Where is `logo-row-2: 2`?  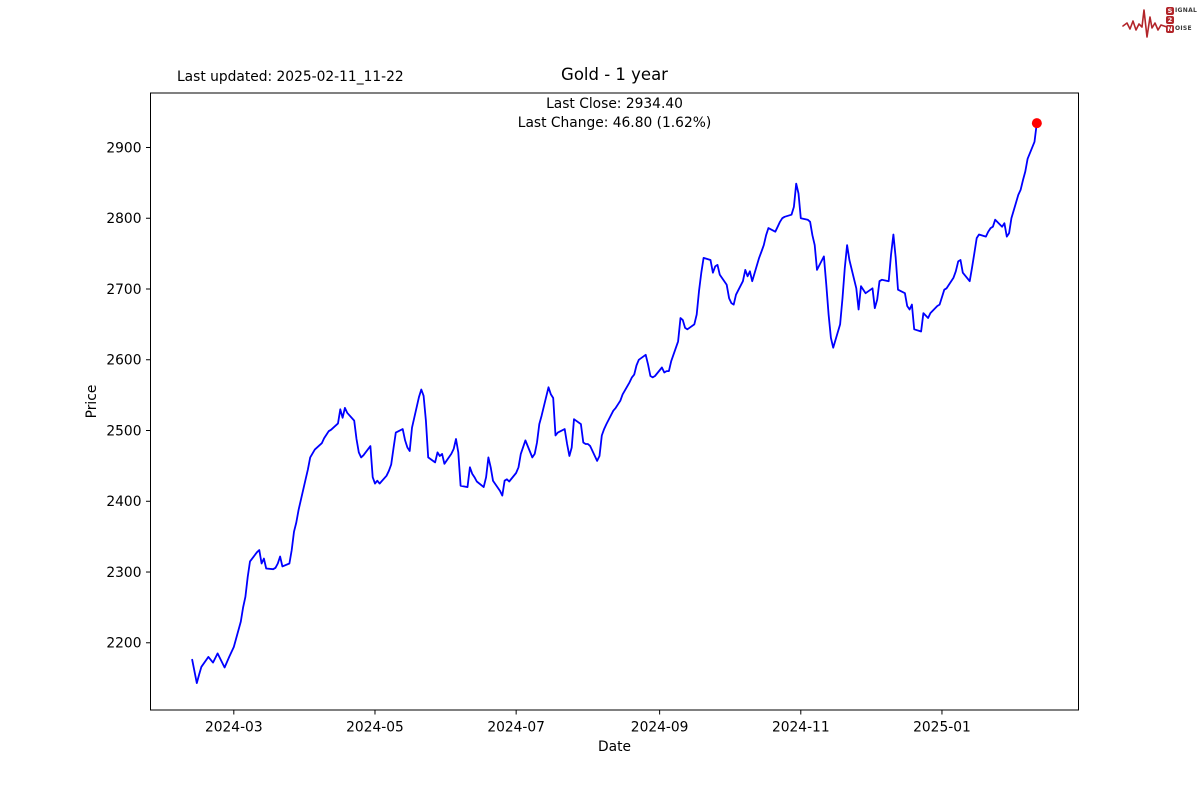
logo-row-2: 2 is located at coordinates (1181, 20).